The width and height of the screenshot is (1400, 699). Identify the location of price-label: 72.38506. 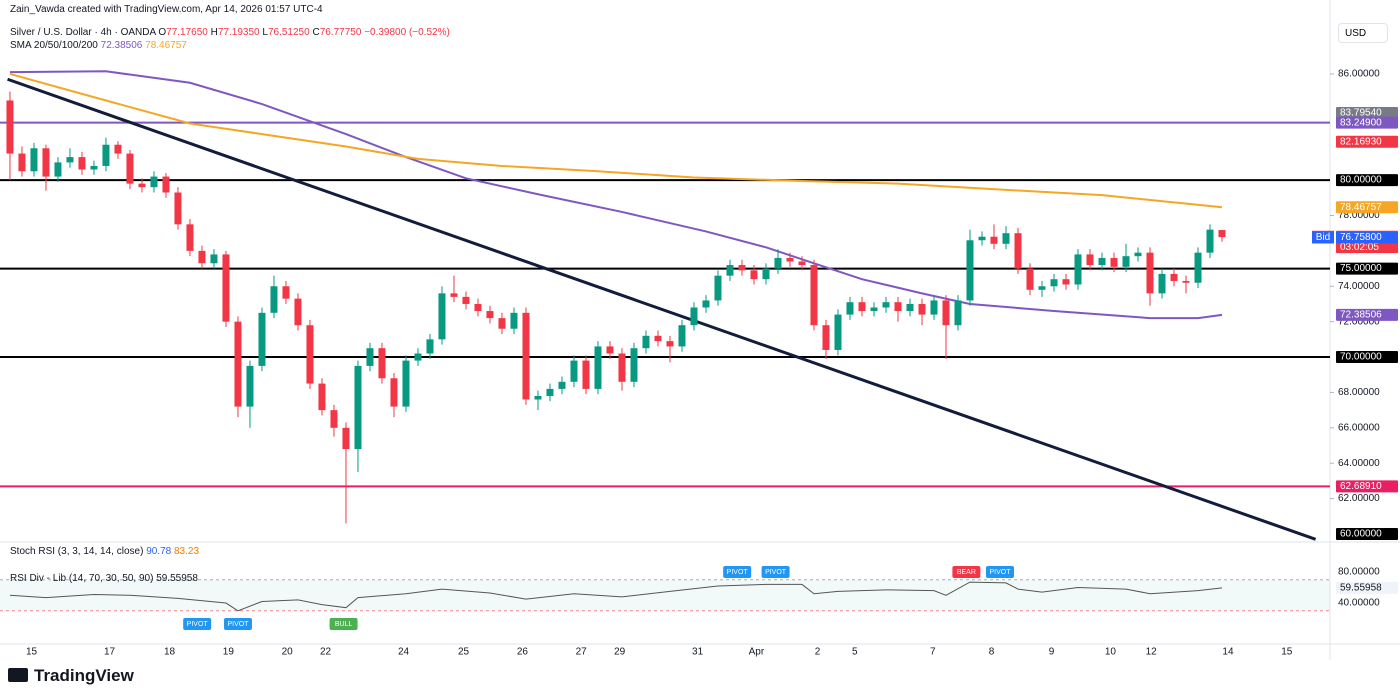
(1361, 314).